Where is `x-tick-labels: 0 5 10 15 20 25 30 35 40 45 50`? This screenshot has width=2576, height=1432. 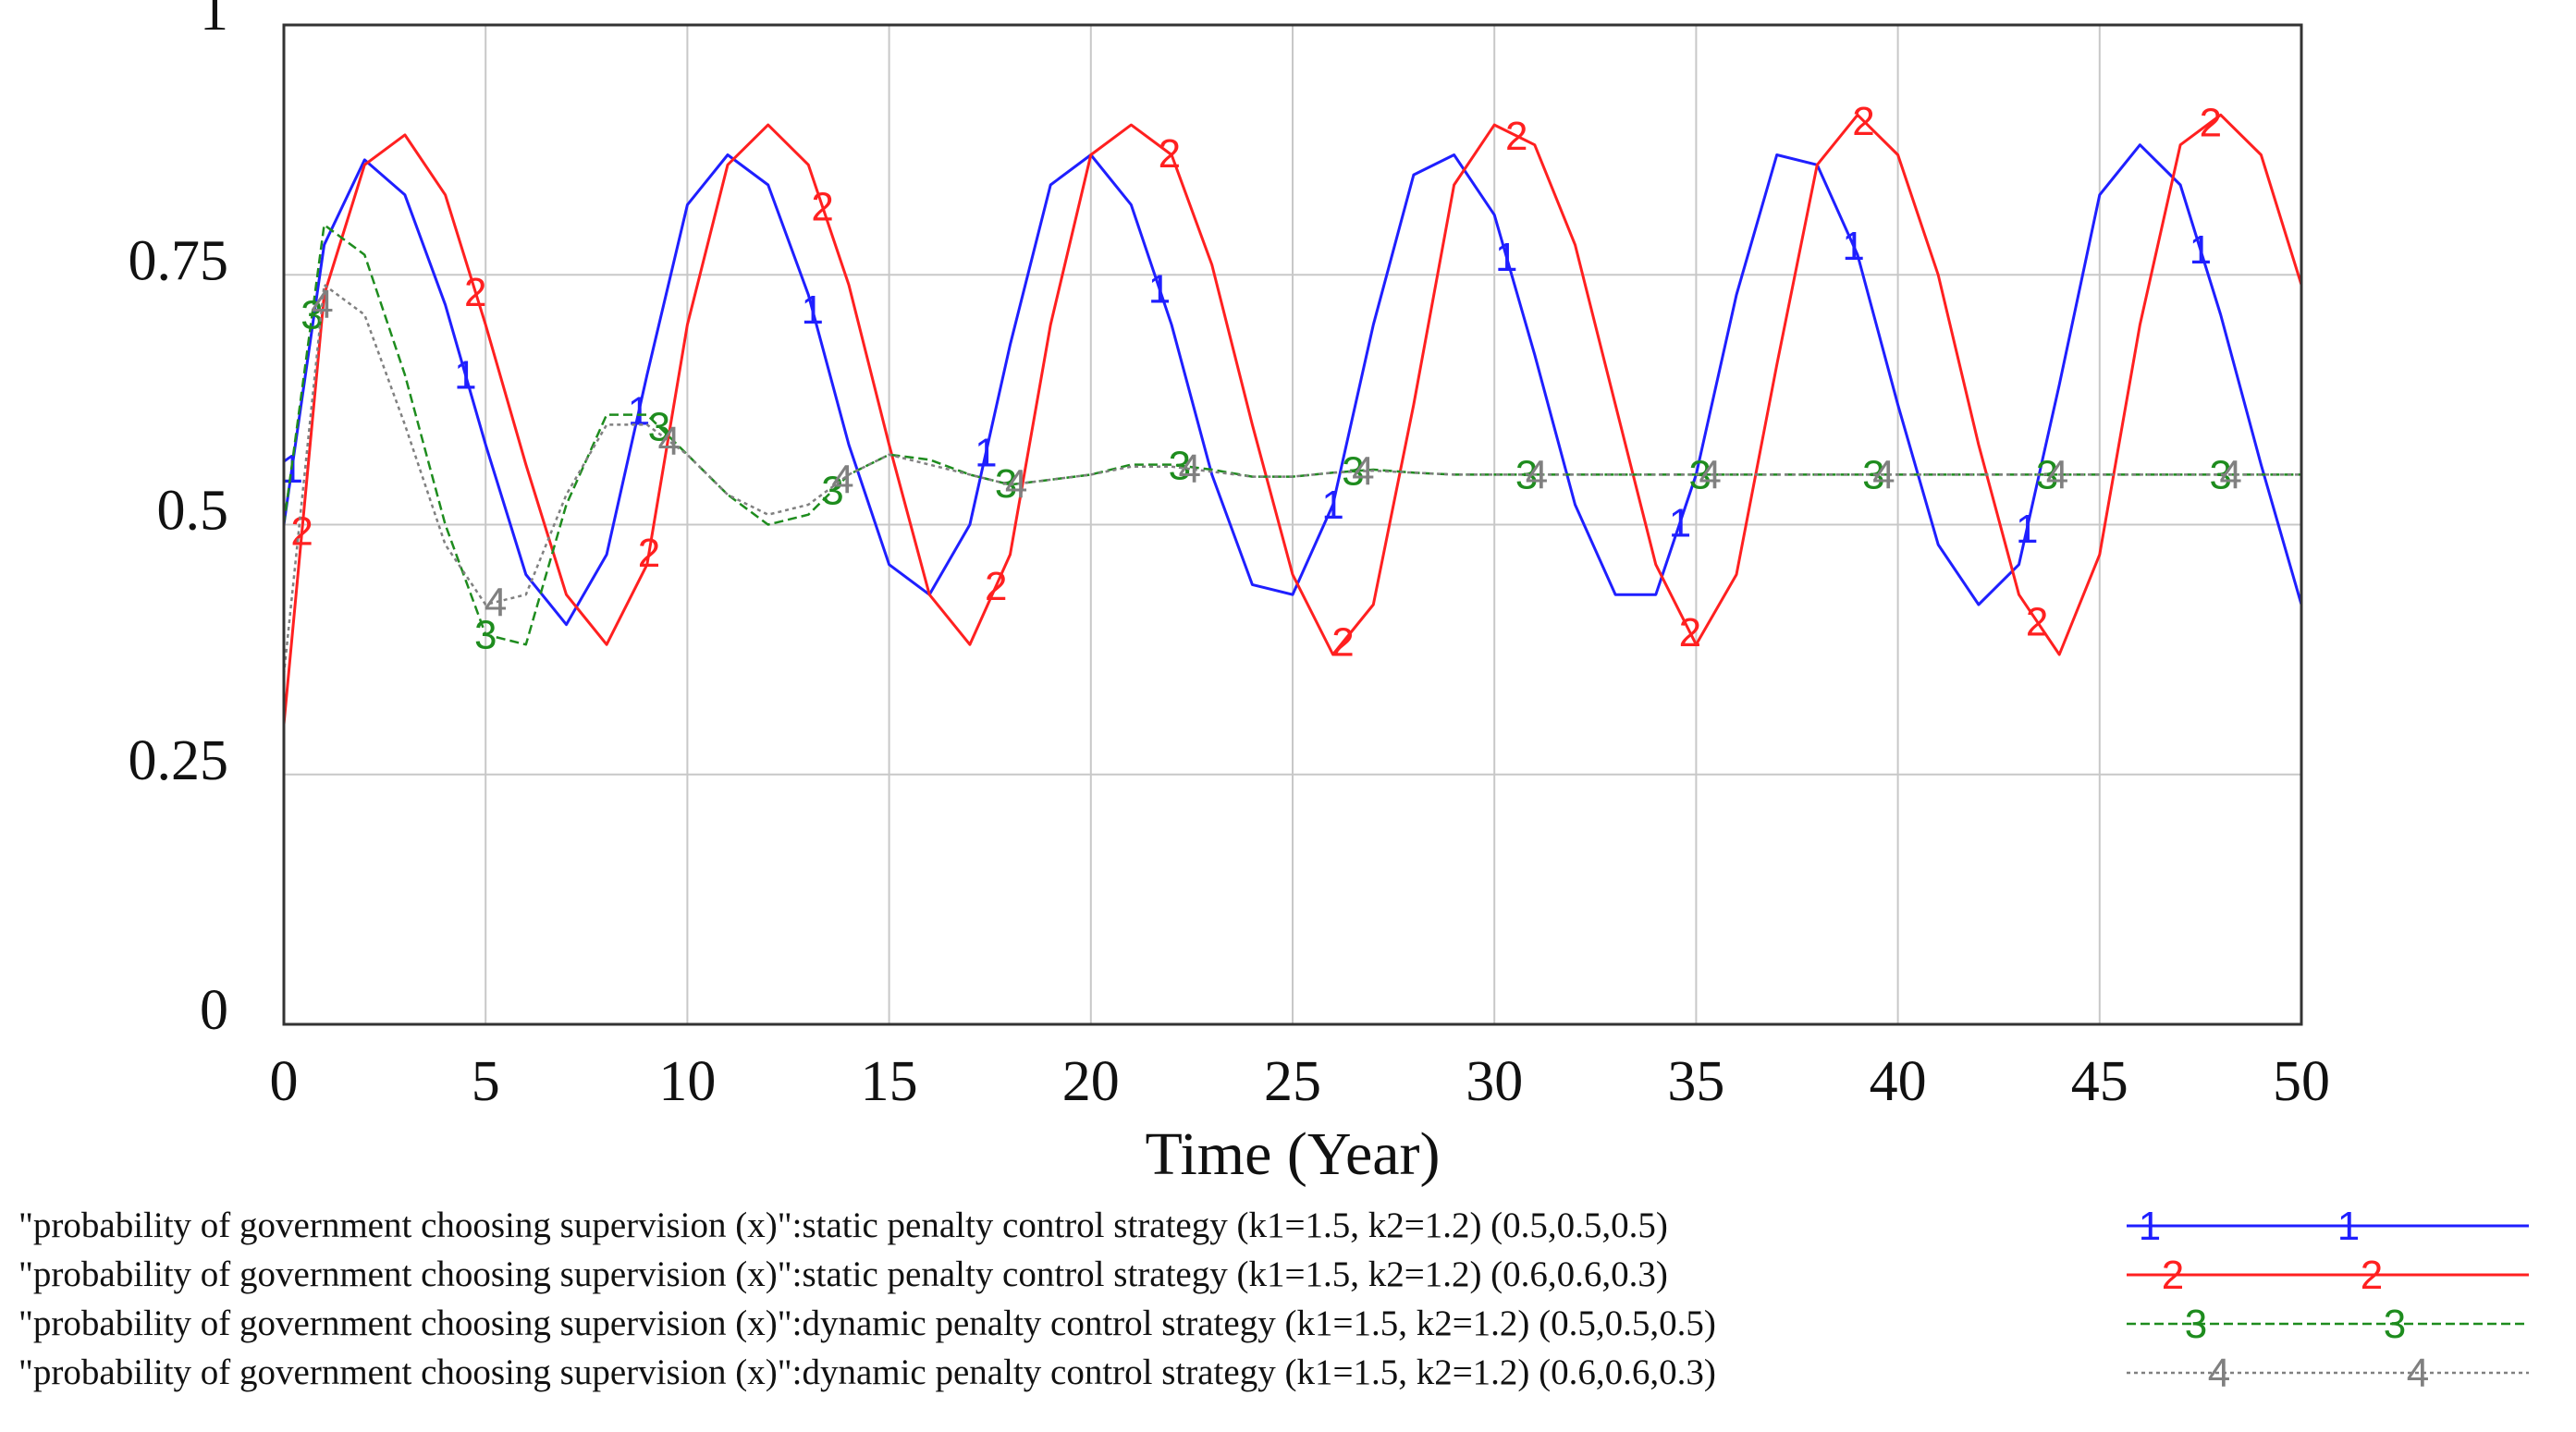 x-tick-labels: 0 5 10 15 20 25 30 35 40 45 50 is located at coordinates (1300, 1082).